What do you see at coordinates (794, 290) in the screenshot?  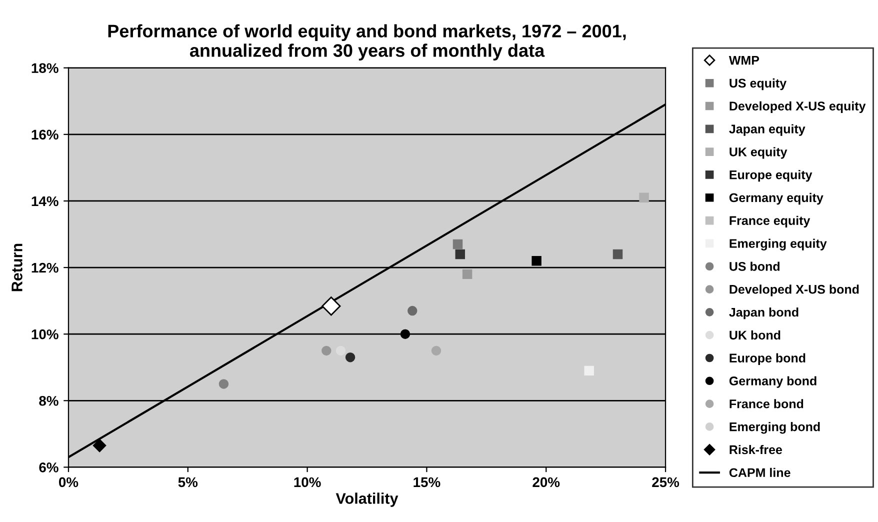 I see `legend-label: Developed X-US bond` at bounding box center [794, 290].